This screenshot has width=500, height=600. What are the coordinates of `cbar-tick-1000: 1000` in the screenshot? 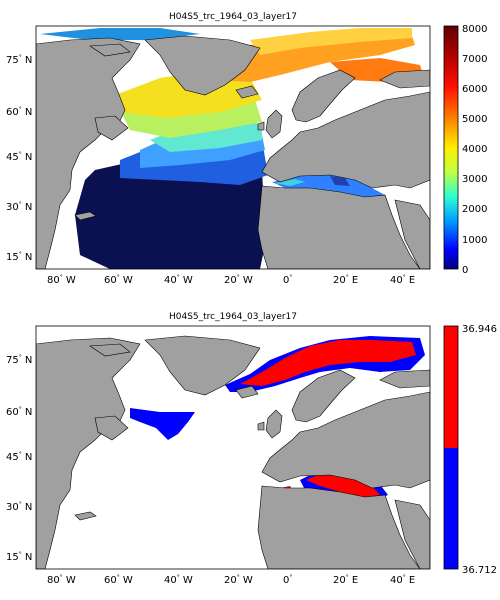 It's located at (474, 240).